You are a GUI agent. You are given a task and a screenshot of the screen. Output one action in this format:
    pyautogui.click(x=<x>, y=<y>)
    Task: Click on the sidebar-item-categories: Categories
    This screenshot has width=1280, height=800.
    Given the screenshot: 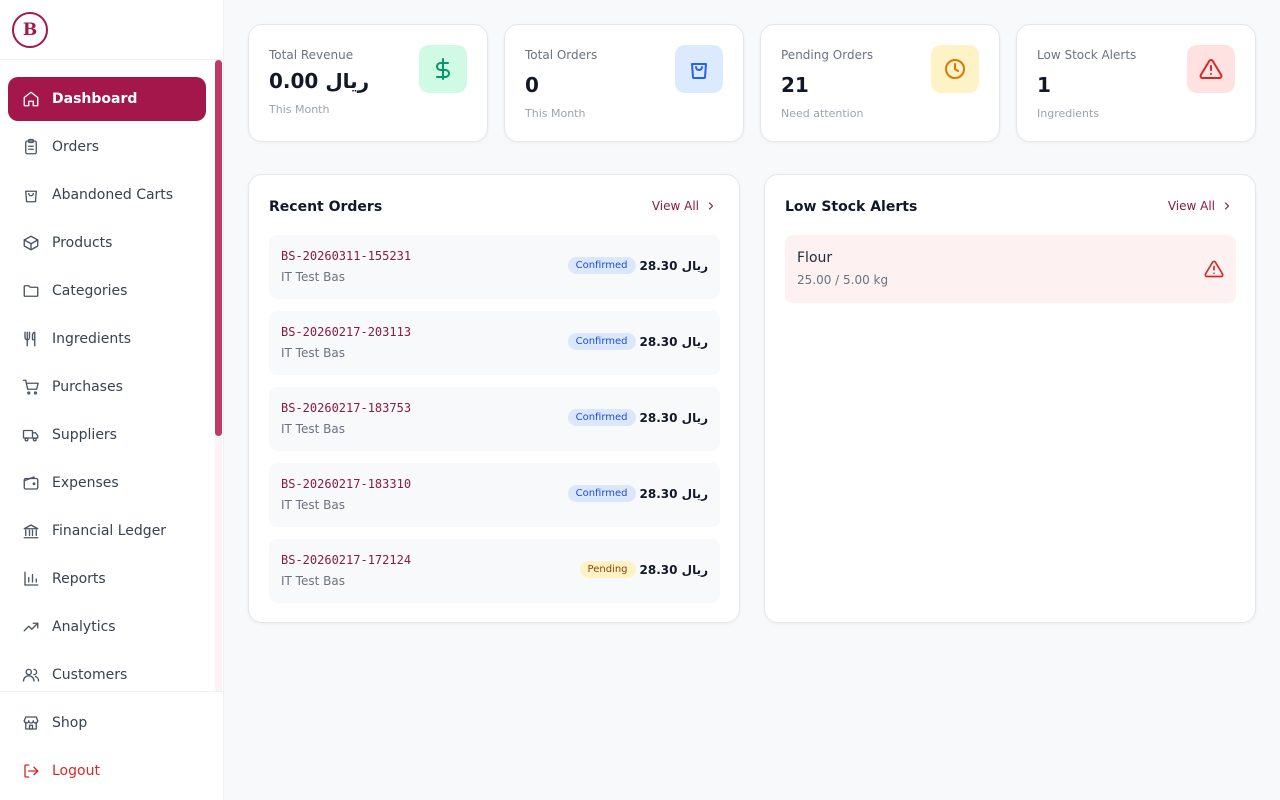 What is the action you would take?
    pyautogui.click(x=107, y=291)
    